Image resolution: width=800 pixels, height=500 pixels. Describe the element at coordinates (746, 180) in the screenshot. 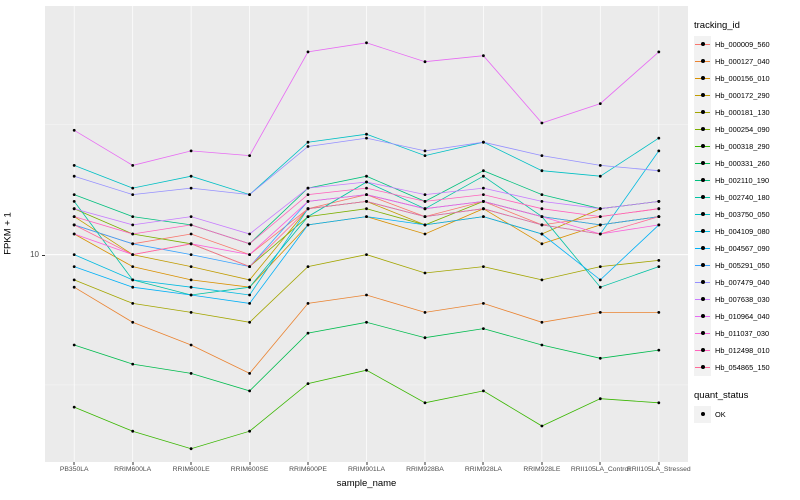

I see `legend-entry: Hb_002110_190` at that location.